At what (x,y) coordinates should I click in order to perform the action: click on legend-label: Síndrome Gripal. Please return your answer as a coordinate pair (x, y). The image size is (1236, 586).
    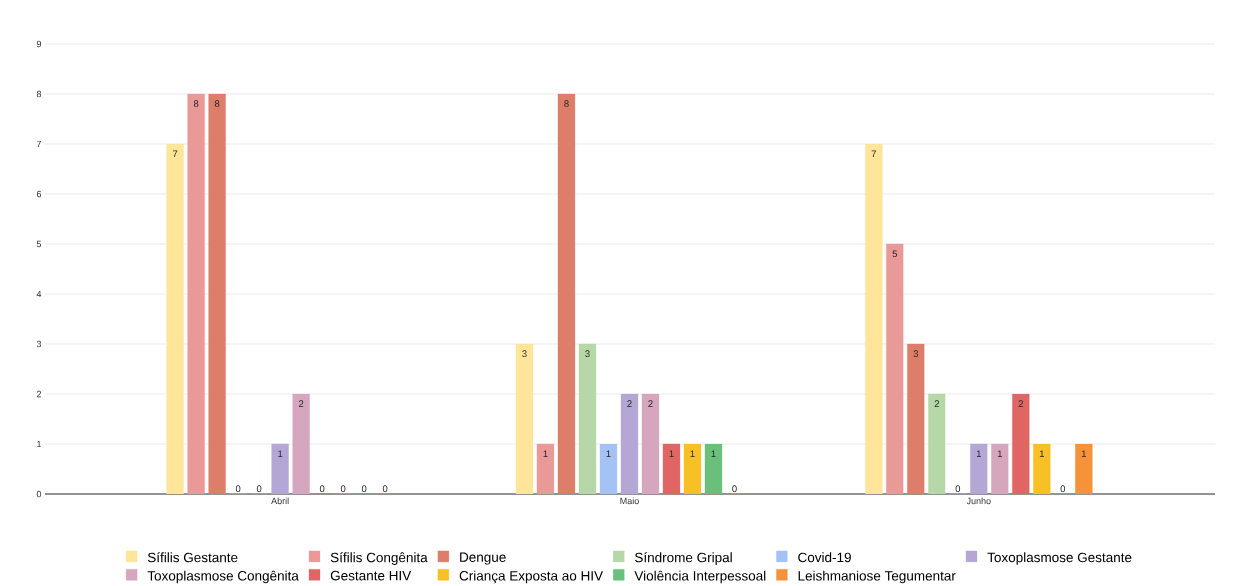
    Looking at the image, I should click on (683, 558).